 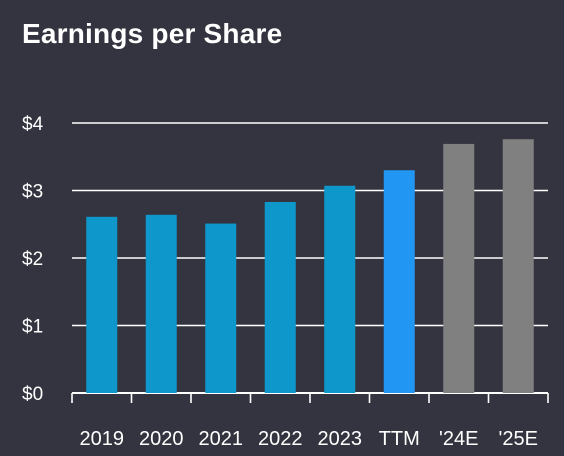 I want to click on y-tick-label: $4, so click(x=33, y=124).